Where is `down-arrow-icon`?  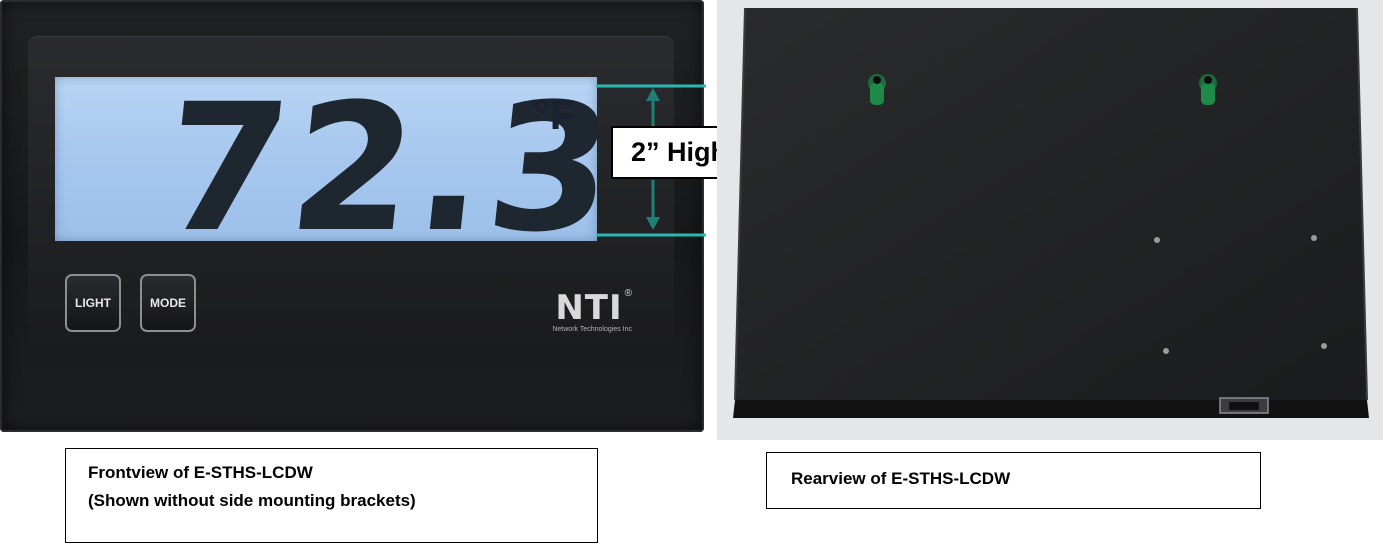
down-arrow-icon is located at coordinates (653, 223).